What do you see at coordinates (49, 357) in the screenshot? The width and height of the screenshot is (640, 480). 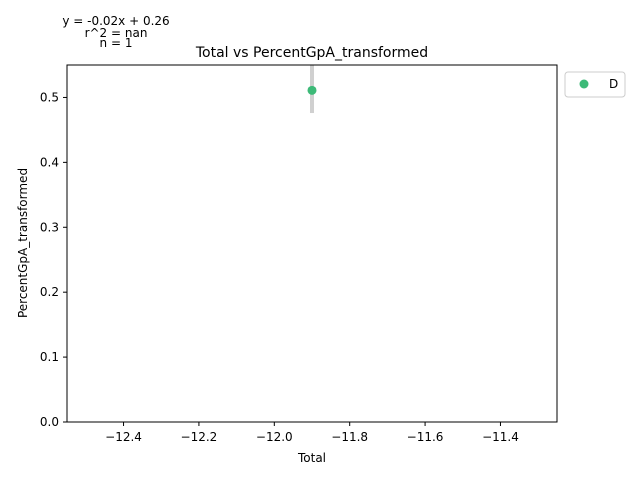 I see `y-tick-label: 0.1` at bounding box center [49, 357].